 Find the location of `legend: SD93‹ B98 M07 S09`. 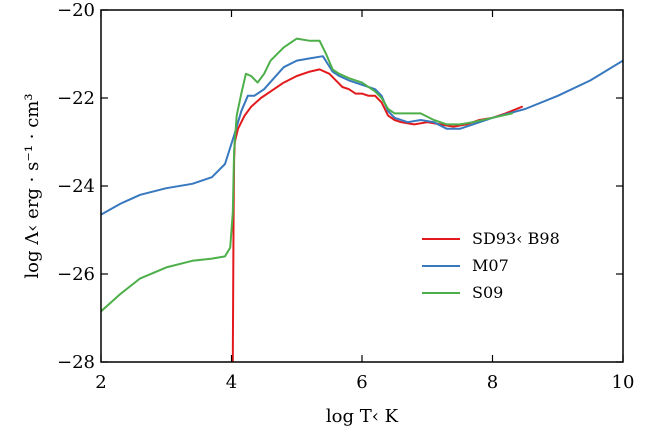

legend: SD93‹ B98 M07 S09 is located at coordinates (491, 265).